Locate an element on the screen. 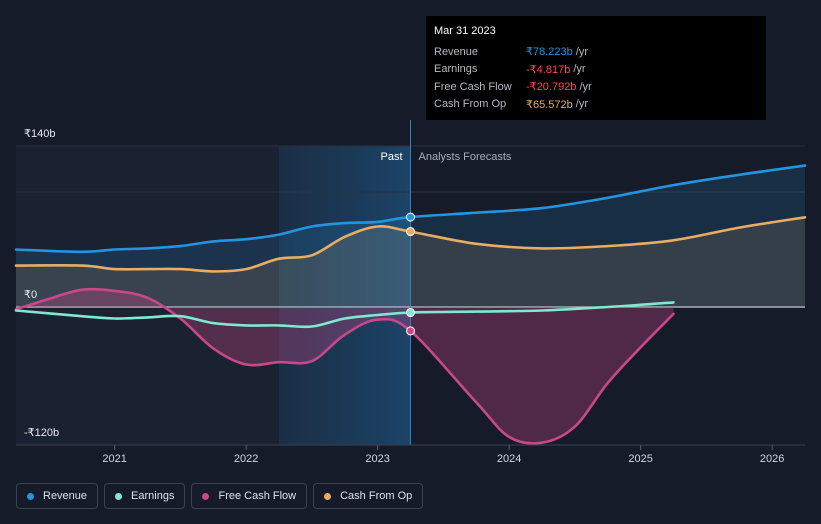  legend-label: Cash From Op is located at coordinates (376, 496).